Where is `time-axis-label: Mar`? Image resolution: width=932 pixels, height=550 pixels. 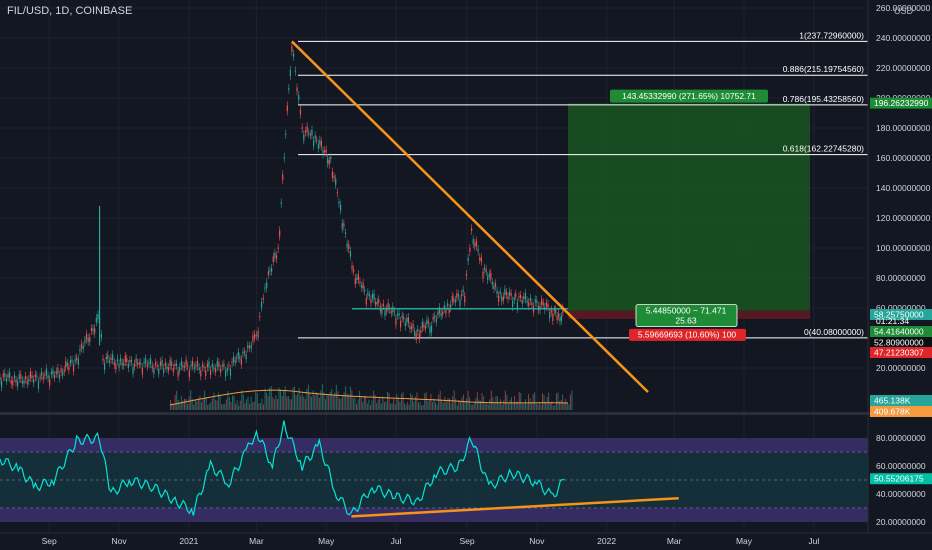 time-axis-label: Mar is located at coordinates (256, 541).